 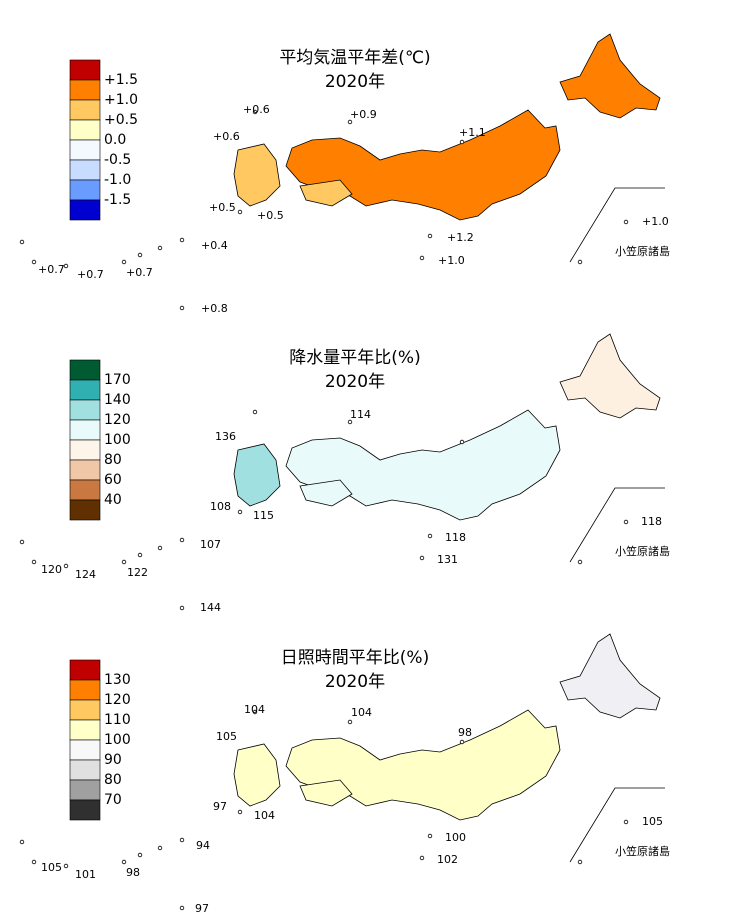 What do you see at coordinates (117, 700) in the screenshot?
I see `legend-label: 120` at bounding box center [117, 700].